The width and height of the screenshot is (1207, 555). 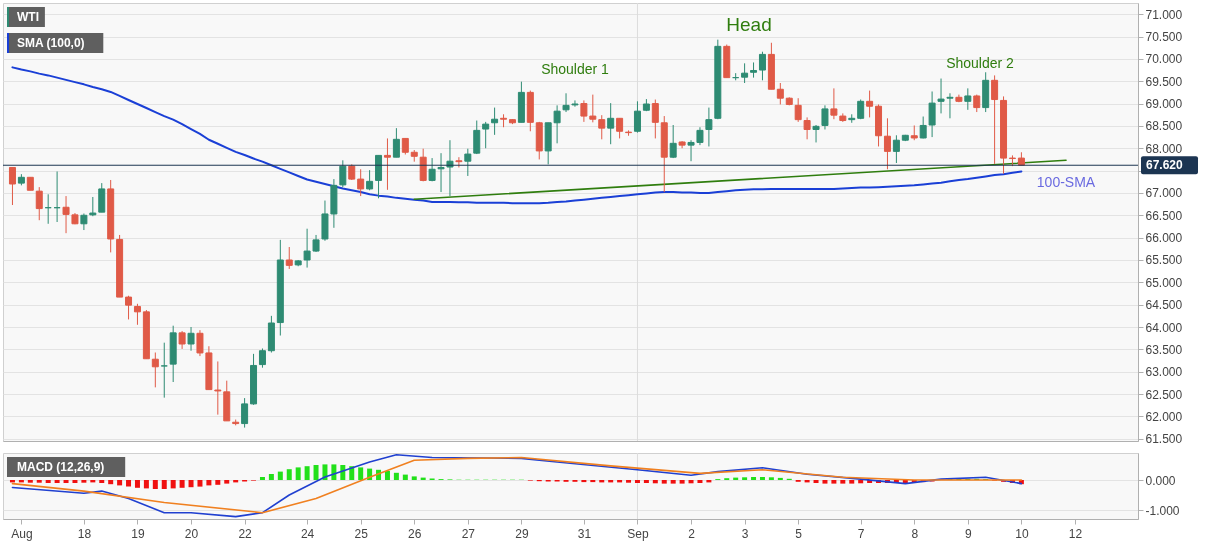 I want to click on annotation: 100-SMA, so click(x=1066, y=182).